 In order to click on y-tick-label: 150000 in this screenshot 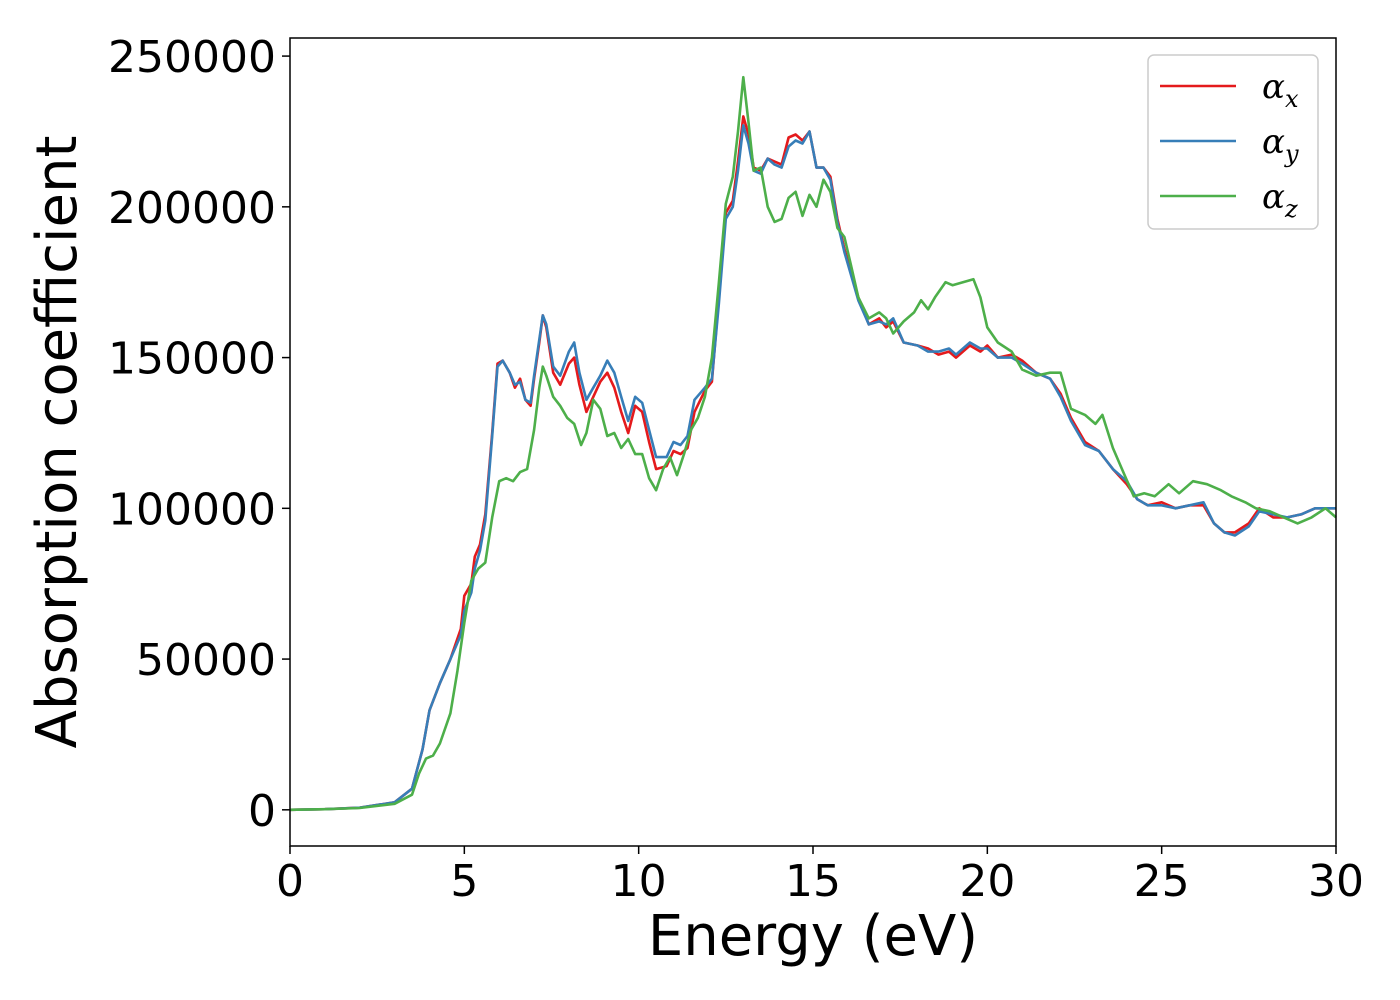, I will do `click(192, 359)`.